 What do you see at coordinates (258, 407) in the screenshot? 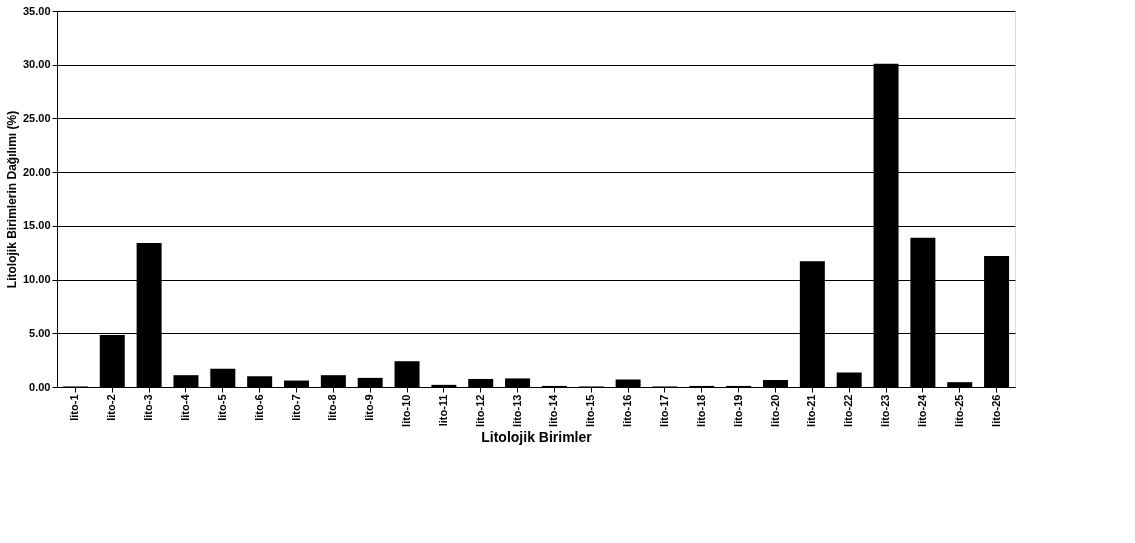
I see `x-tick-label: lito-6` at bounding box center [258, 407].